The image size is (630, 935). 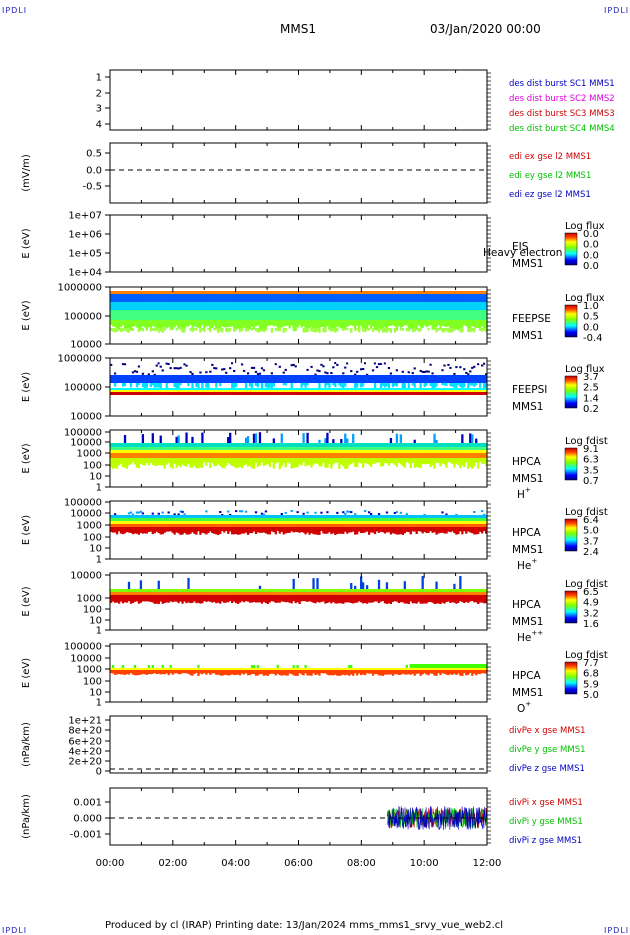 What do you see at coordinates (92, 466) in the screenshot?
I see `y-tick-label: 100` at bounding box center [92, 466].